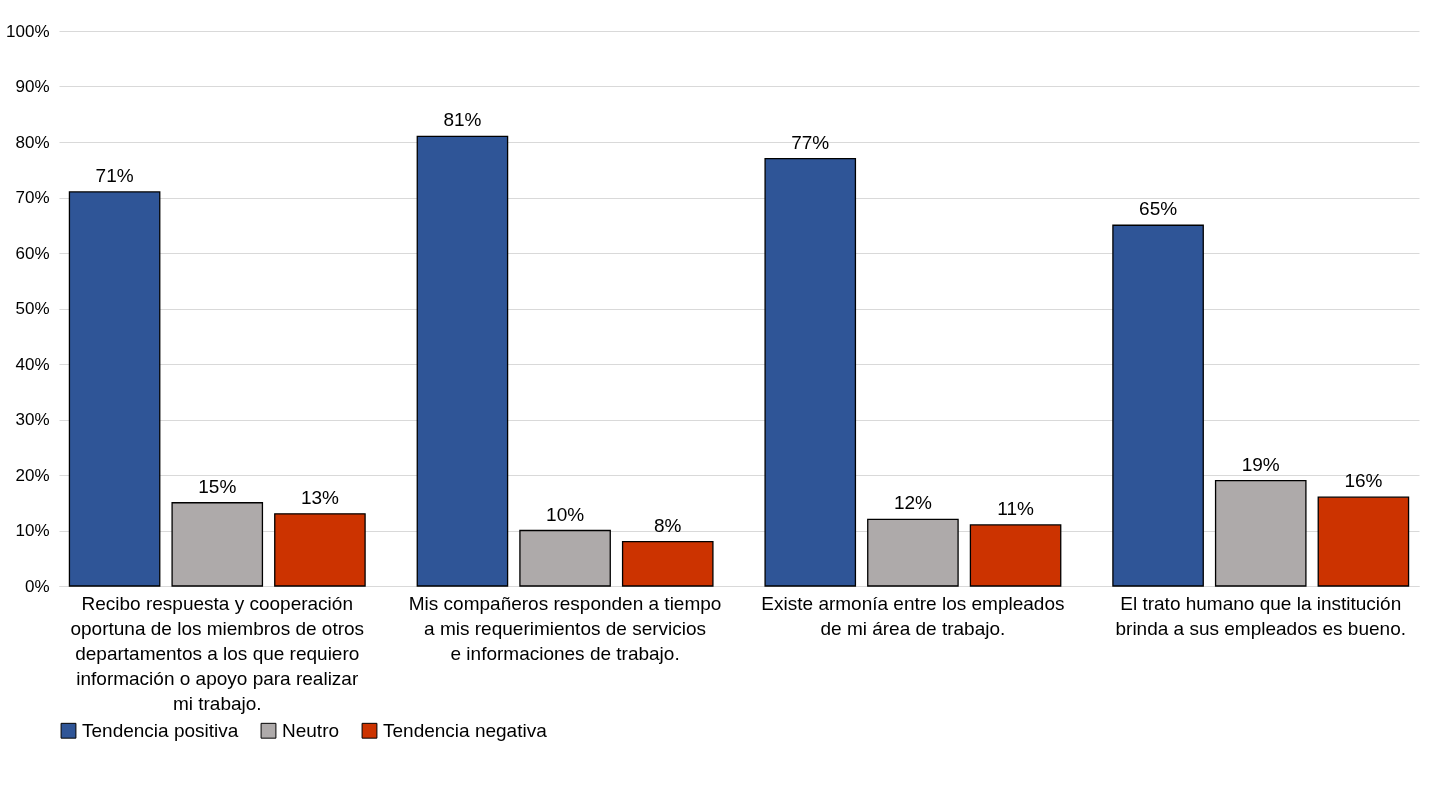  Describe the element at coordinates (160, 730) in the screenshot. I see `legend-label: Tendencia positiva` at that location.